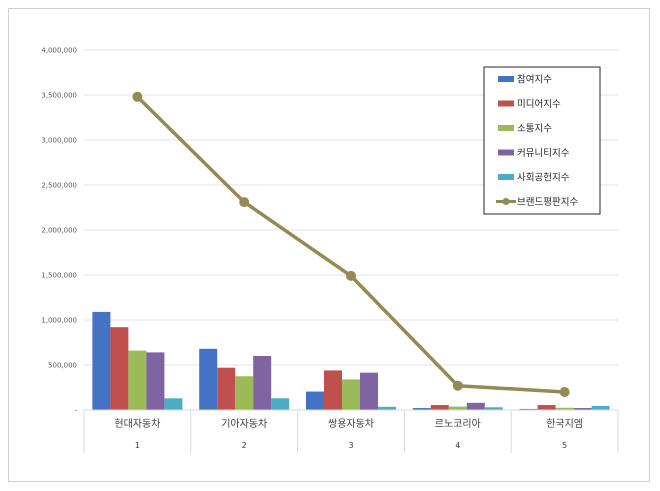 This screenshot has height=491, width=660. I want to click on legend-label: 미디어지수, so click(539, 104).